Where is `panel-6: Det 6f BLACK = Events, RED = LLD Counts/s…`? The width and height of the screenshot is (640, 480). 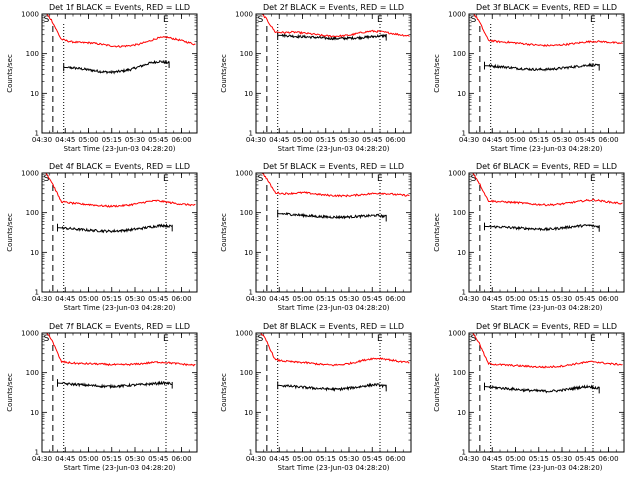
panel-6: Det 6f BLACK = Events, RED = LLD Counts/s… is located at coordinates (529, 237).